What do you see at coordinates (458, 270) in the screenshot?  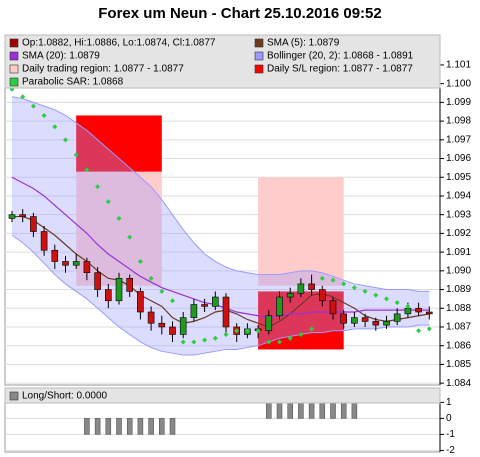 I see `y-tick-label: 1.090` at bounding box center [458, 270].